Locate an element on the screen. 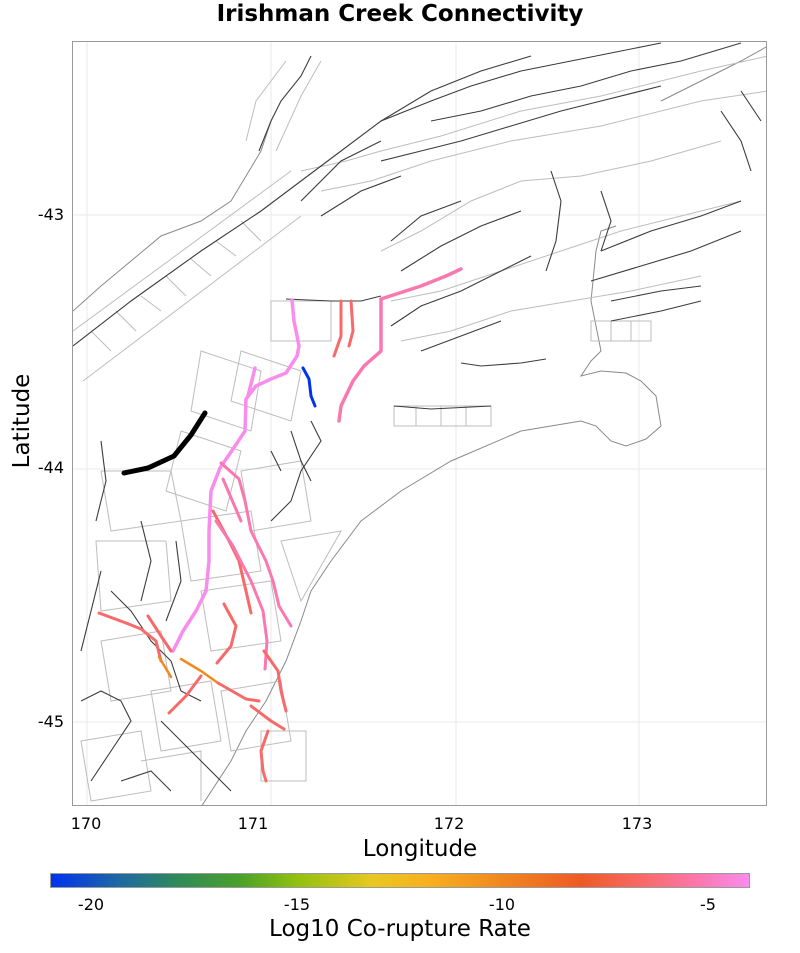  y-tick-label: -45 is located at coordinates (50, 721).